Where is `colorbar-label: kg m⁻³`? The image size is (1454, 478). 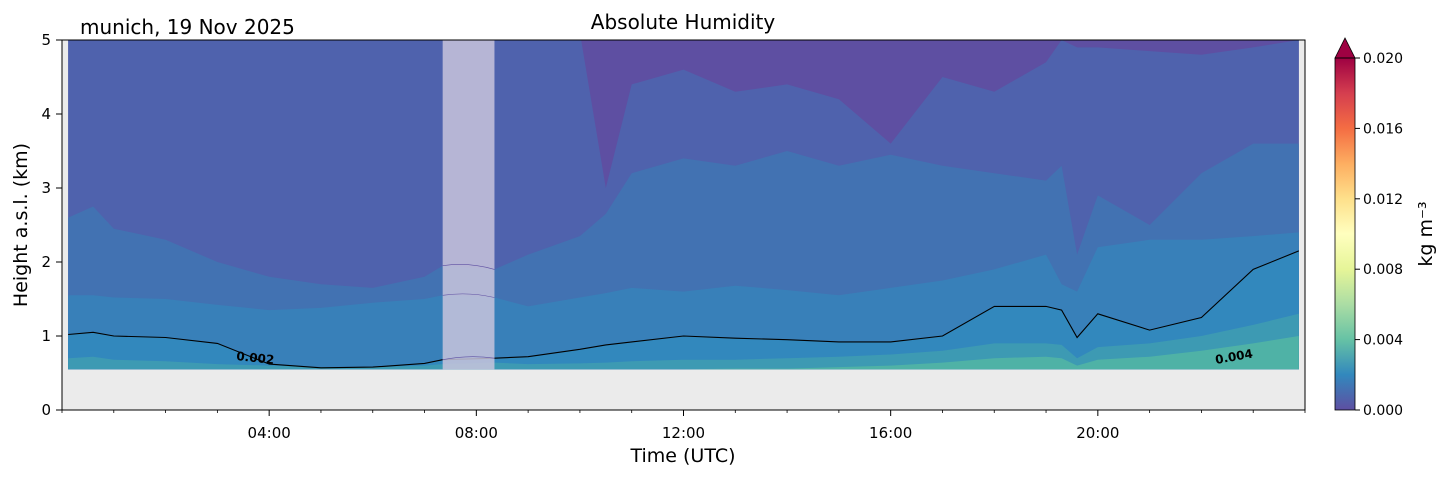
colorbar-label: kg m⁻³ is located at coordinates (1426, 233).